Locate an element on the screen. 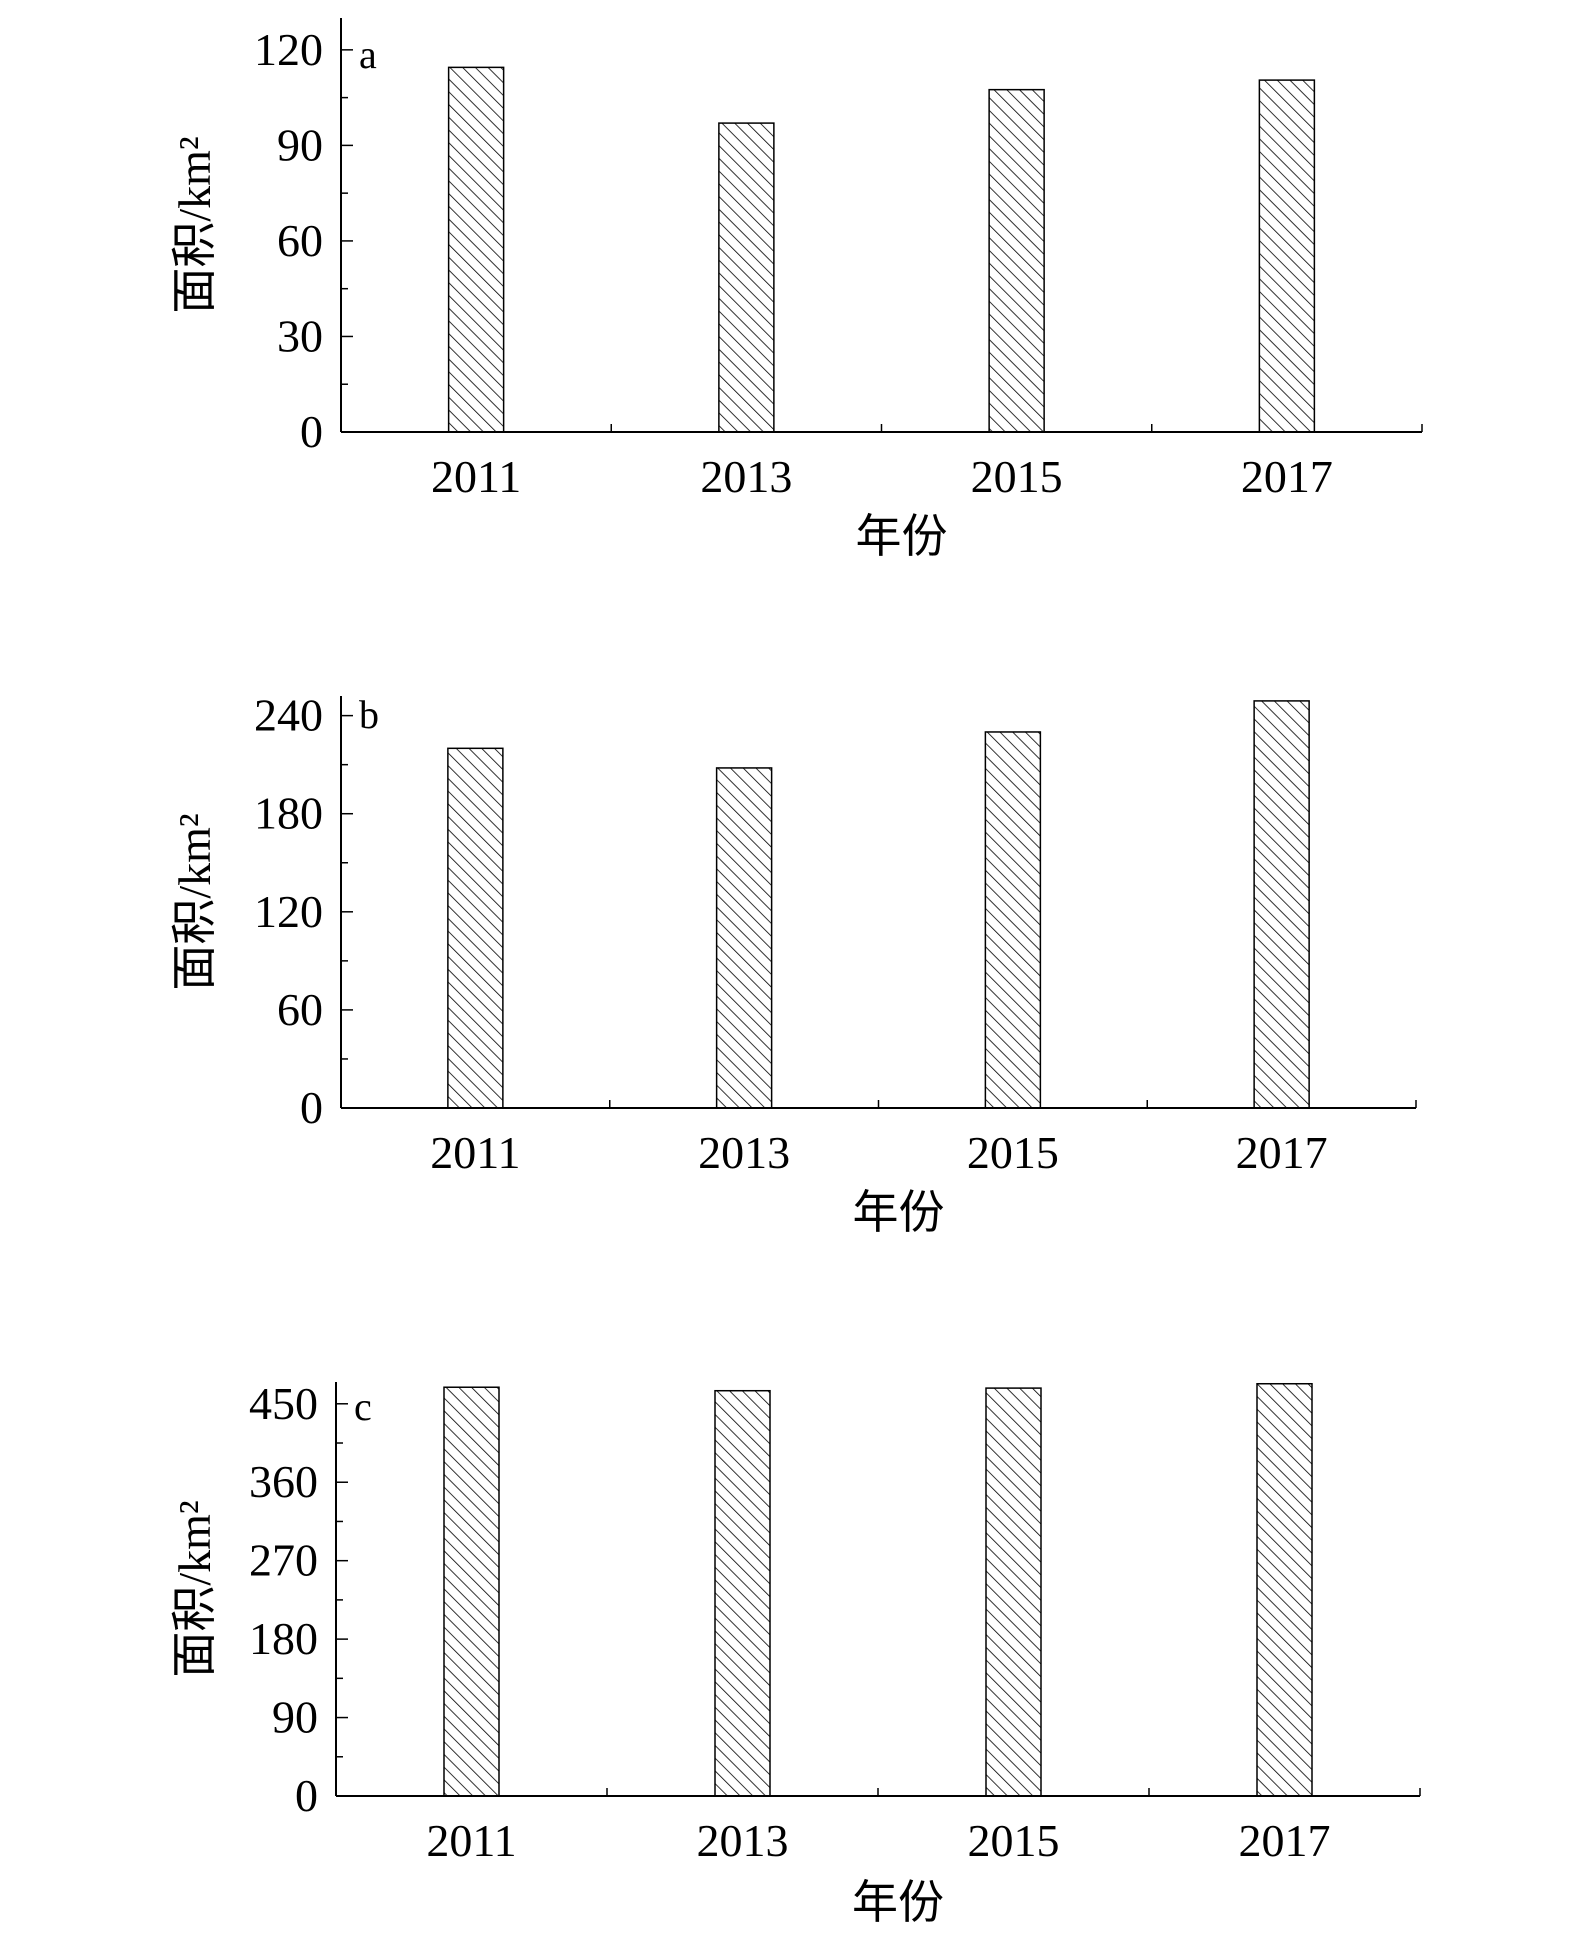 The width and height of the screenshot is (1575, 1935). panel-label: c is located at coordinates (363, 1406).